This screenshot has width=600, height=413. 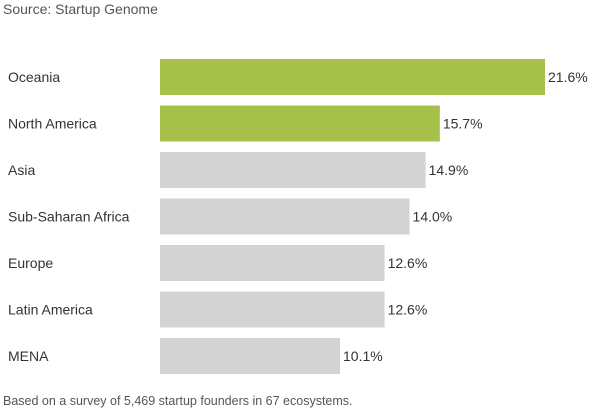 I want to click on bar-row: Latin America 12.6%, so click(x=218, y=309).